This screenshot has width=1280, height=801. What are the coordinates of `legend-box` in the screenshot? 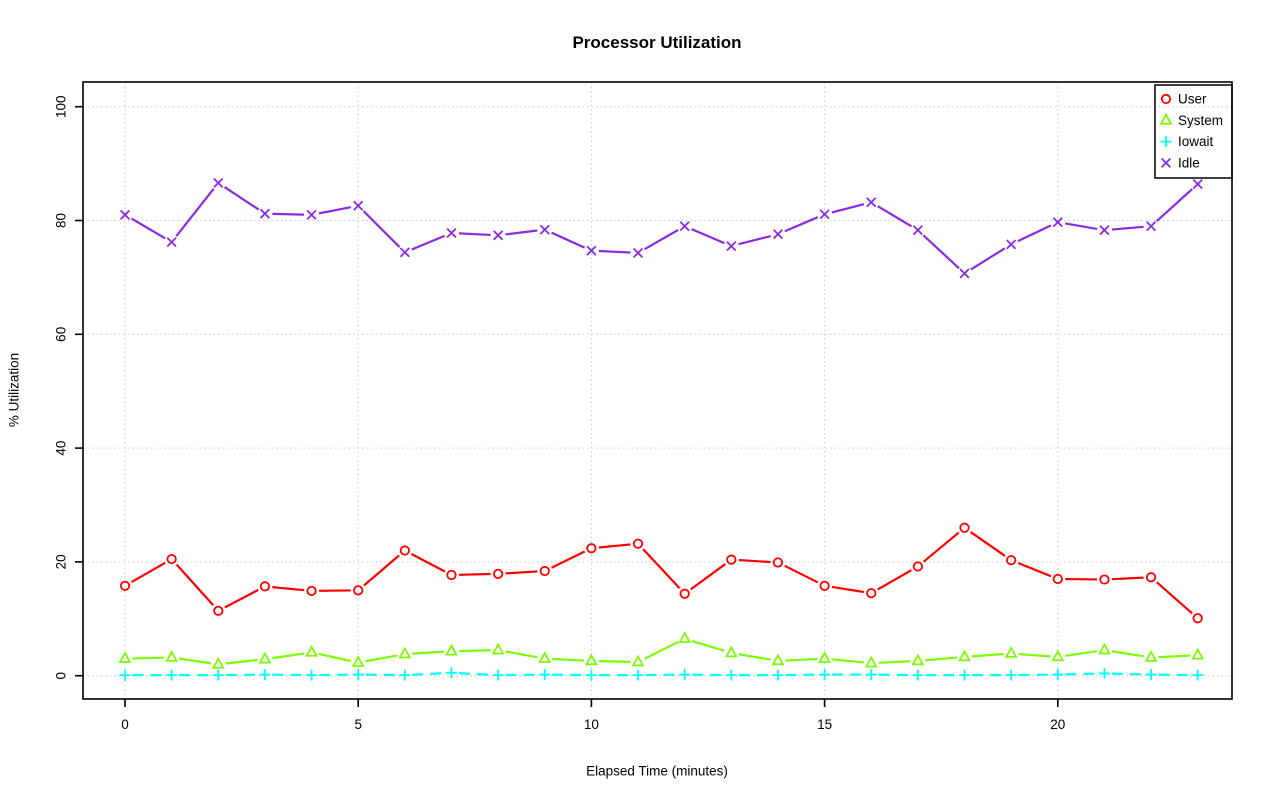 It's located at (1193, 131).